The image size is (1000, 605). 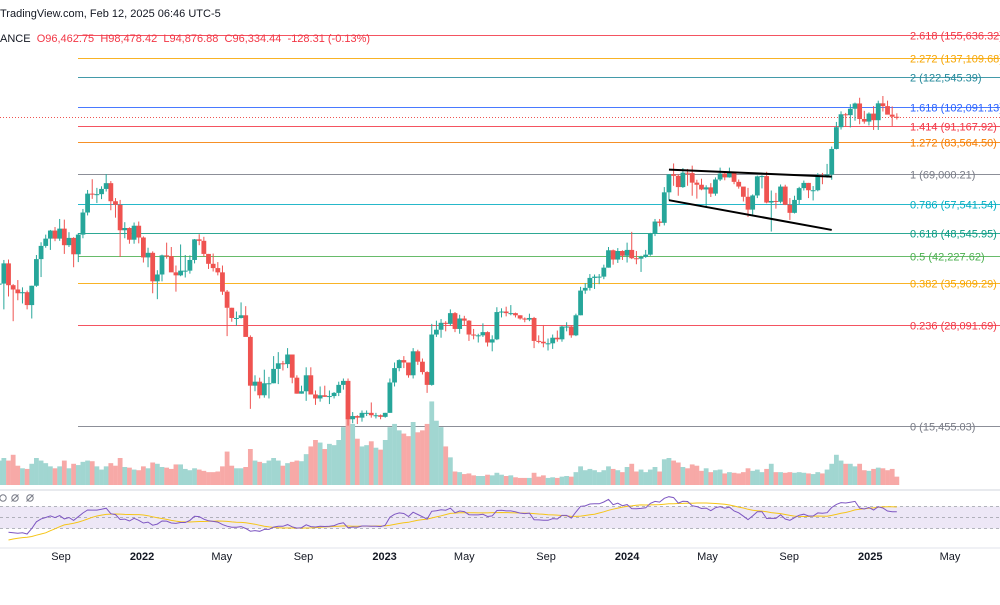 What do you see at coordinates (464, 557) in the screenshot?
I see `x-tick-label: May` at bounding box center [464, 557].